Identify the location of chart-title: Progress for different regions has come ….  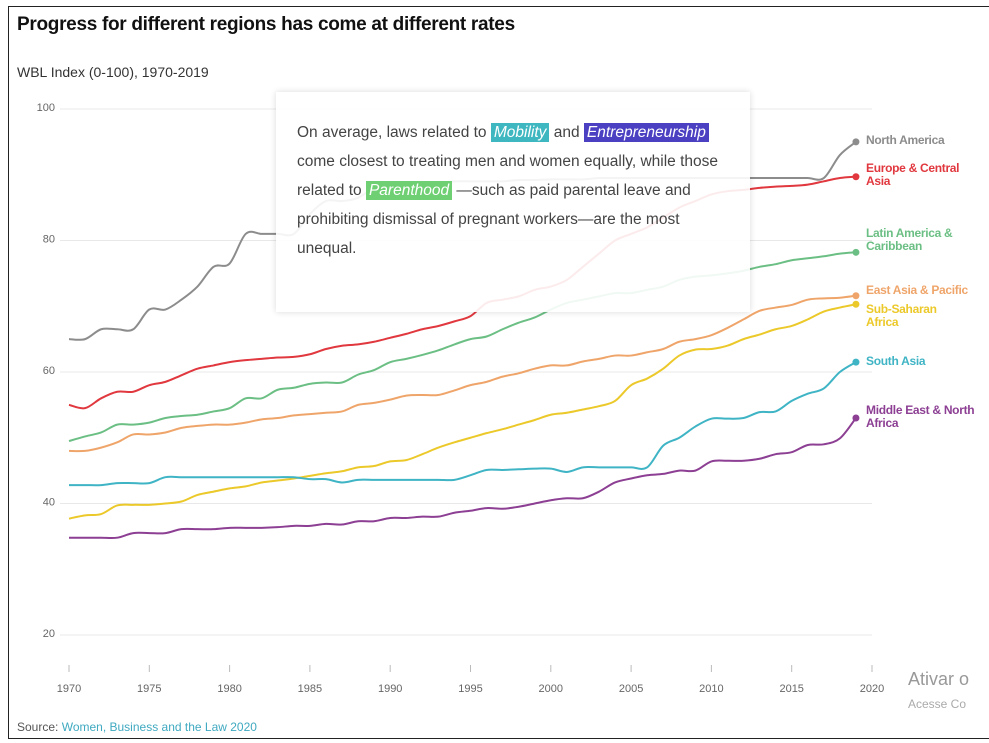
(266, 24).